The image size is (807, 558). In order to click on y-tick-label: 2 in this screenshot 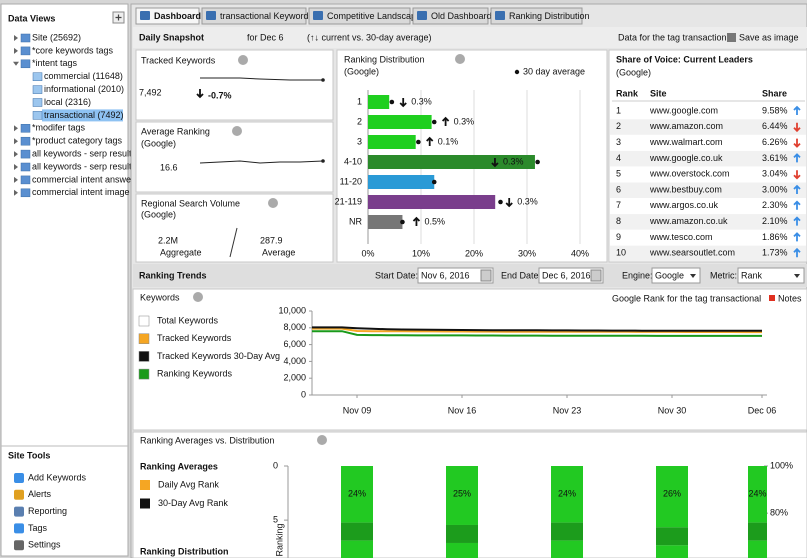, I will do `click(359, 121)`.